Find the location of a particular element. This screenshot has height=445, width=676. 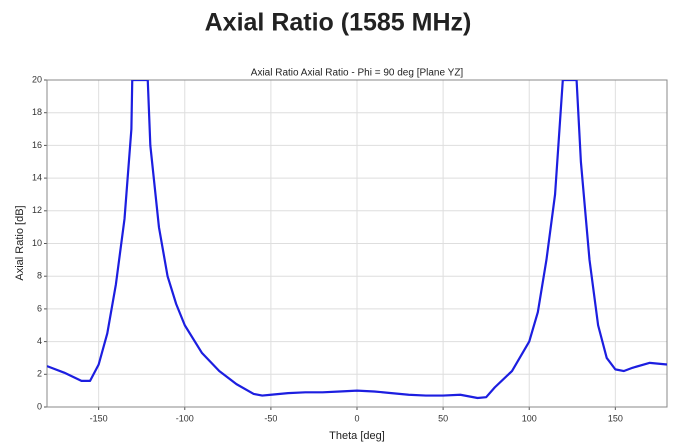

x-tick-label: -150 is located at coordinates (99, 418).